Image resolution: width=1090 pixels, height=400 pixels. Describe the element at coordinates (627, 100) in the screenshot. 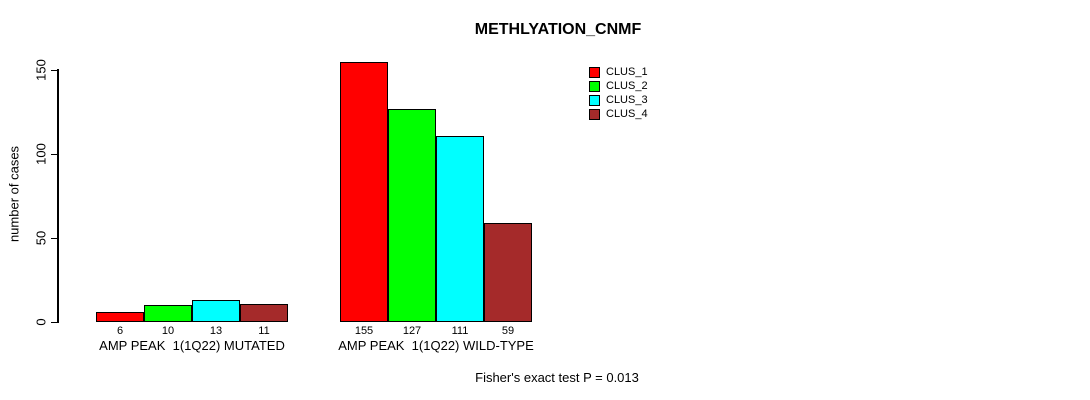

I see `legend-label: CLUS_3` at that location.